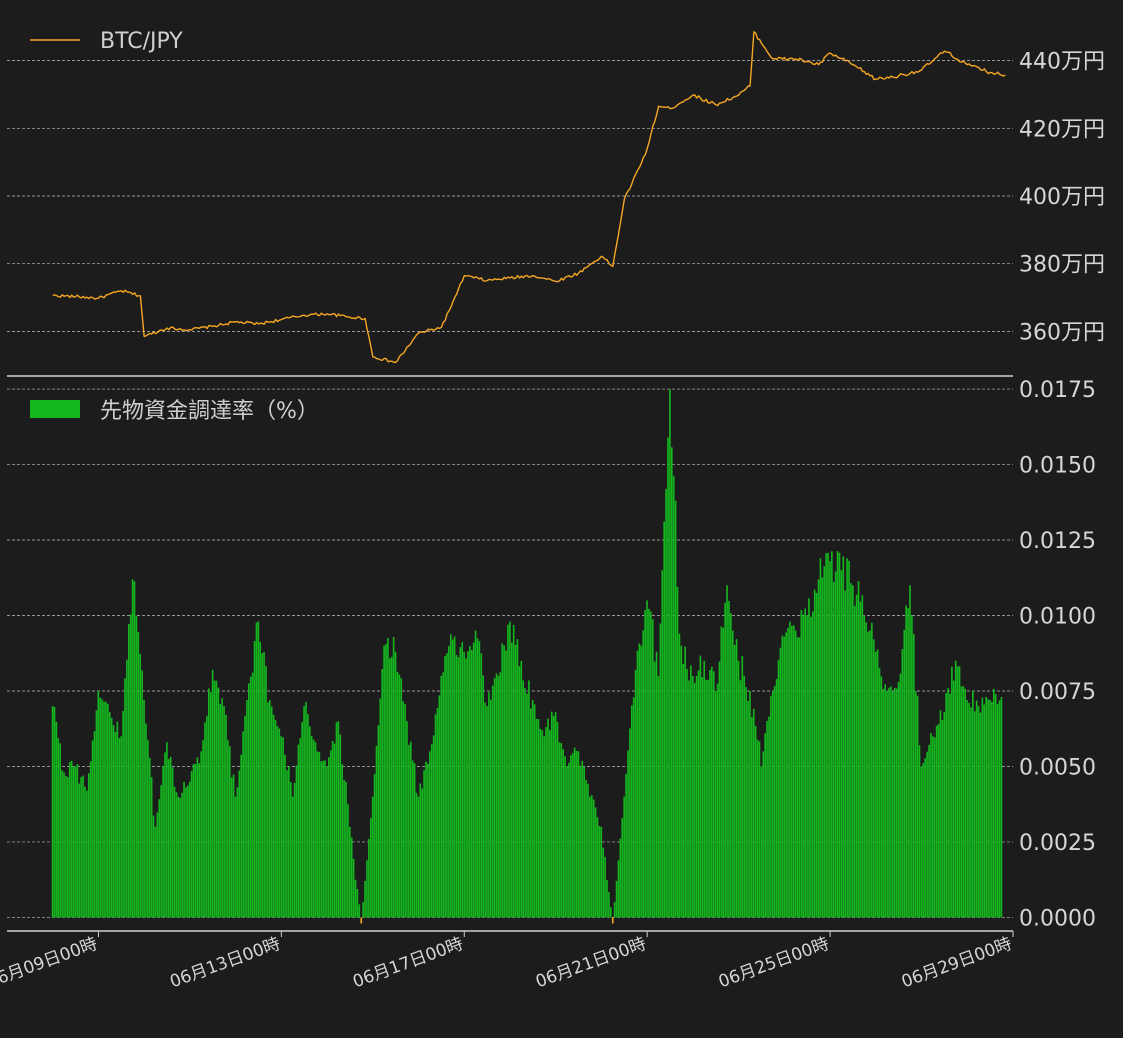  I want to click on x-axis-tick-label: 06月25日00時, so click(774, 963).